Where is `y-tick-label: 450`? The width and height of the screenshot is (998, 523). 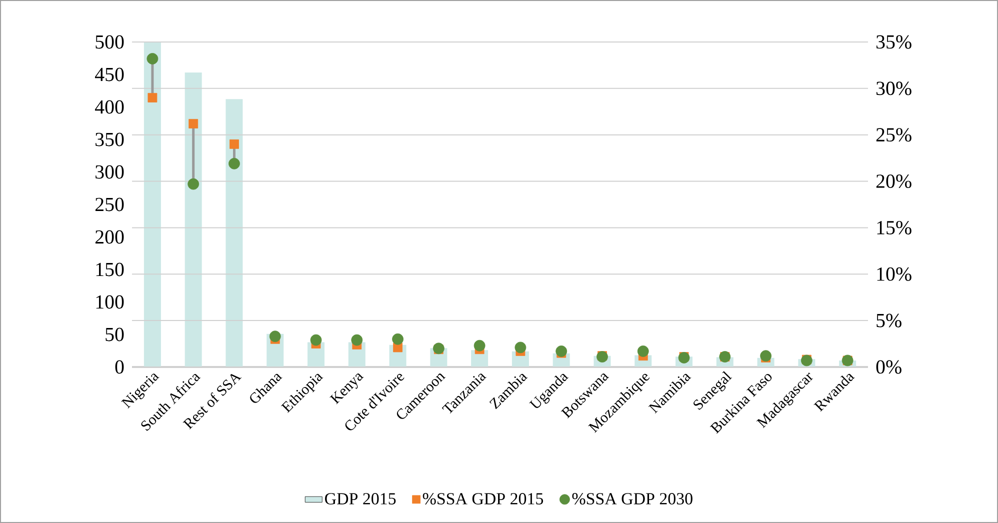 y-tick-label: 450 is located at coordinates (109, 75).